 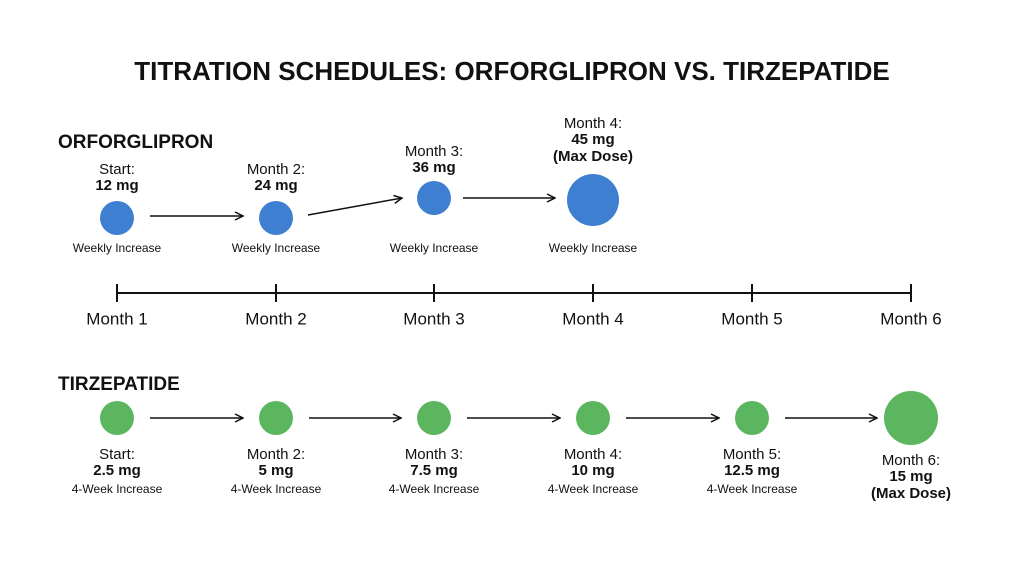 What do you see at coordinates (752, 470) in the screenshot?
I see `step-dose: 12.5 mg` at bounding box center [752, 470].